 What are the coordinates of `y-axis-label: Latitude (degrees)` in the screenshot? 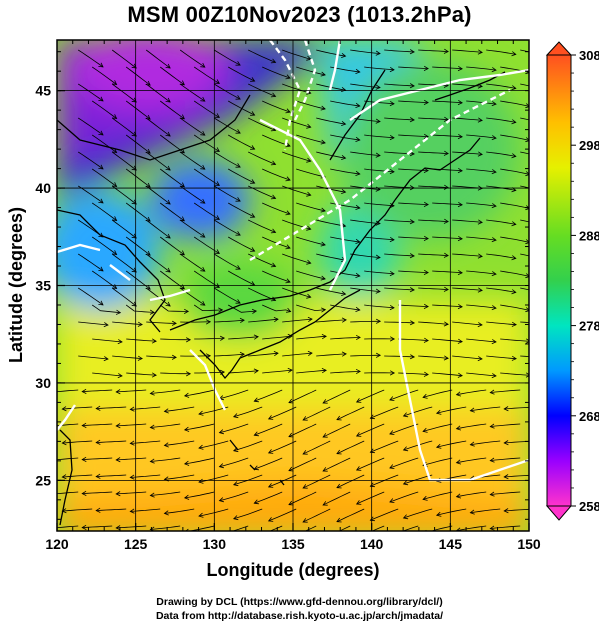 It's located at (16, 285).